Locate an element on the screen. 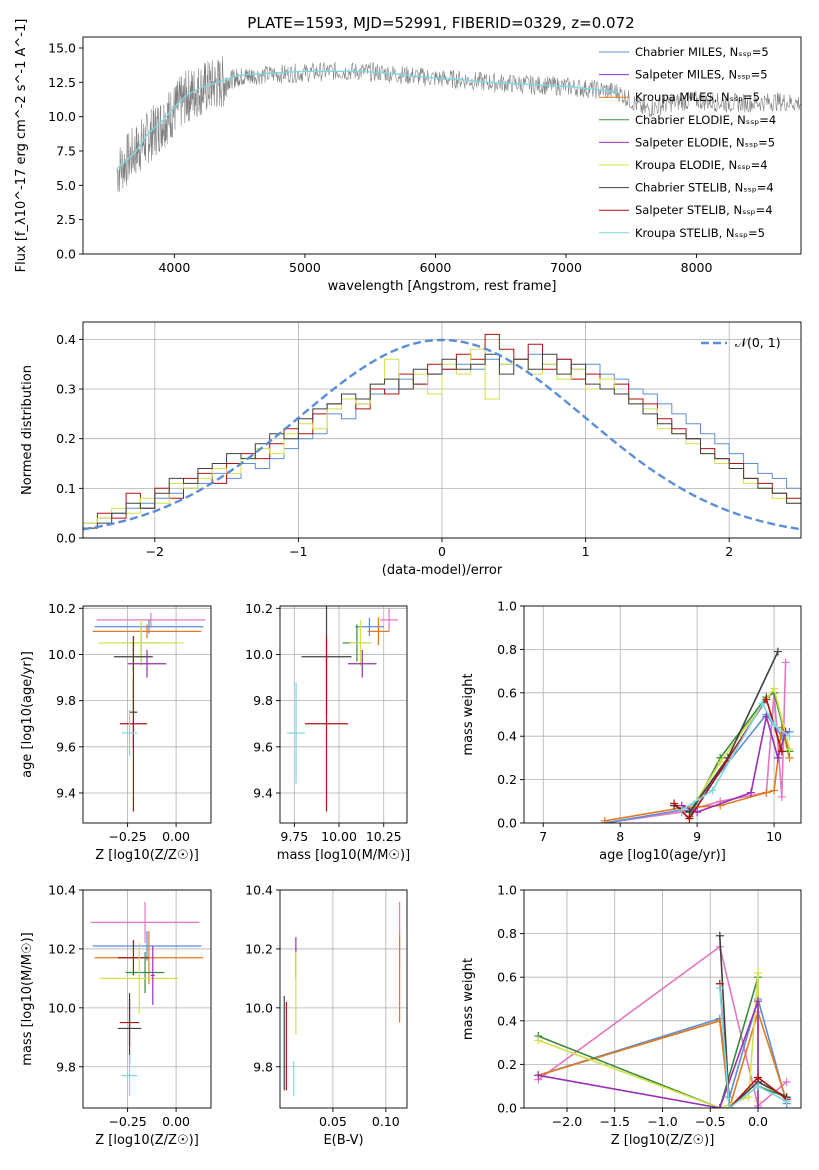  y-axis-label: mass [log10(M/M☉)] is located at coordinates (27, 998).